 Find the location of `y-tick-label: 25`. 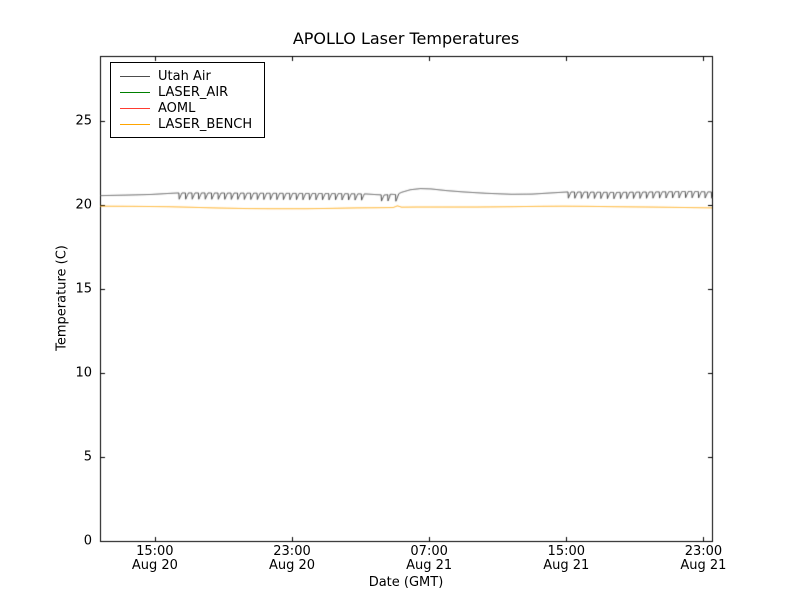

y-tick-label: 25 is located at coordinates (83, 121).